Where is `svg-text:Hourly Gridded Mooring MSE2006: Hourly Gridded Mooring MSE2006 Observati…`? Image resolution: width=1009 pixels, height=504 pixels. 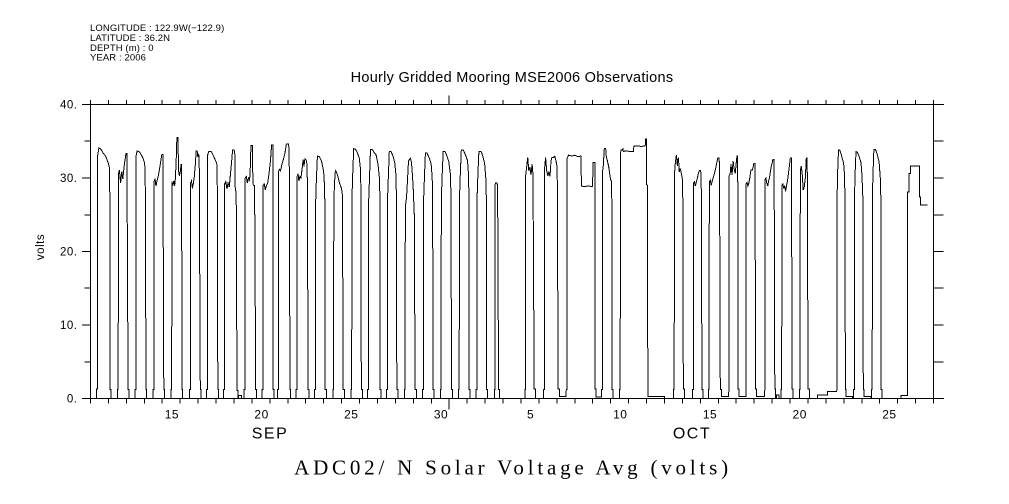 svg-text:Hourly Gridded Mooring MSE2006: Hourly Gridded Mooring MSE2006 Observati… is located at coordinates (512, 78).